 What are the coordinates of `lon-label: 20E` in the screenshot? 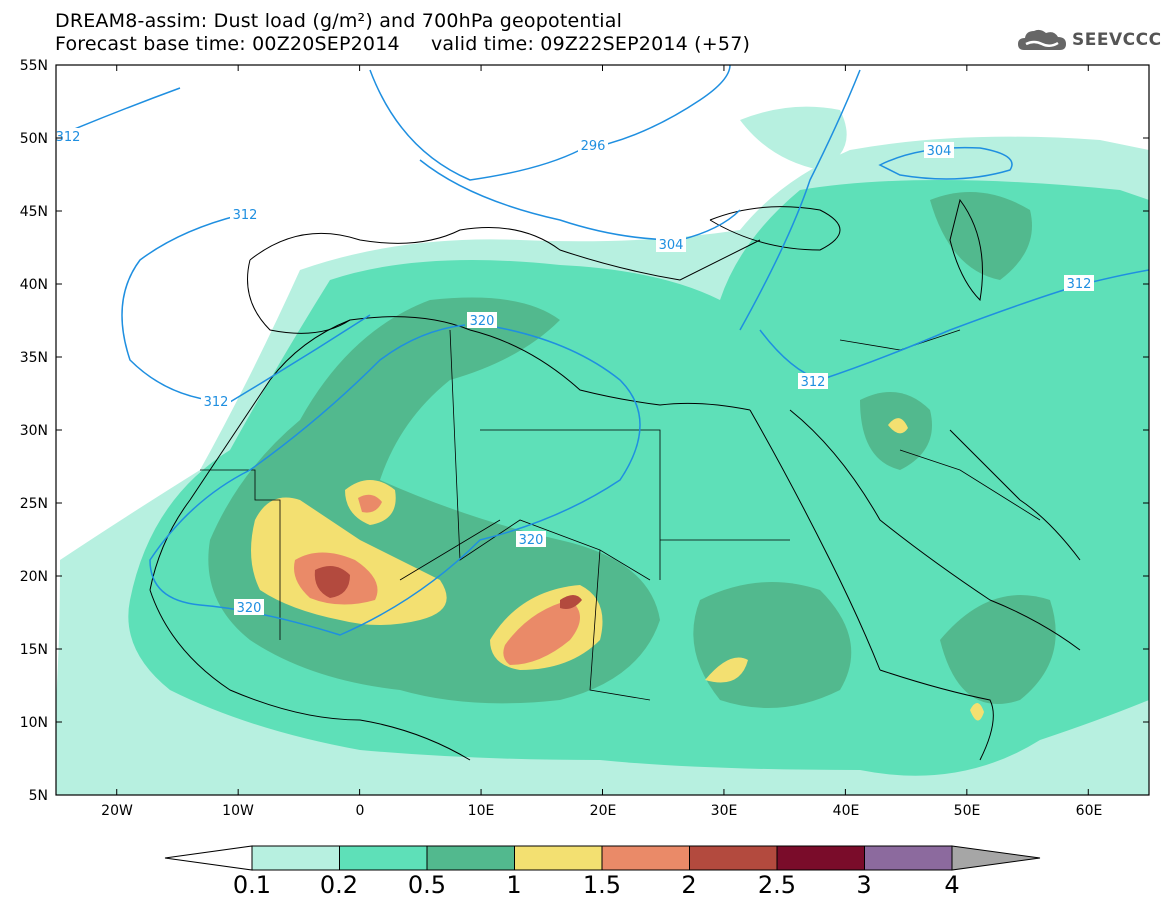 It's located at (603, 811).